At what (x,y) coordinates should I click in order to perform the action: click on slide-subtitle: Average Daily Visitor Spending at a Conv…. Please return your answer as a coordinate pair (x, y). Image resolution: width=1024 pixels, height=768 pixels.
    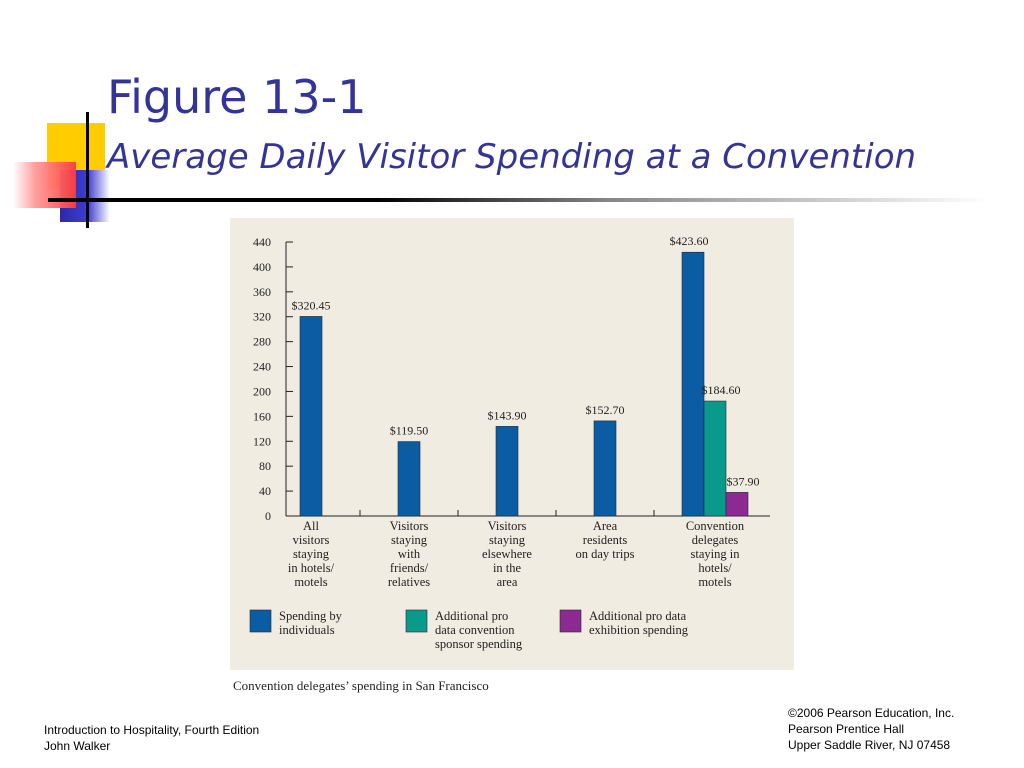
    Looking at the image, I should click on (512, 157).